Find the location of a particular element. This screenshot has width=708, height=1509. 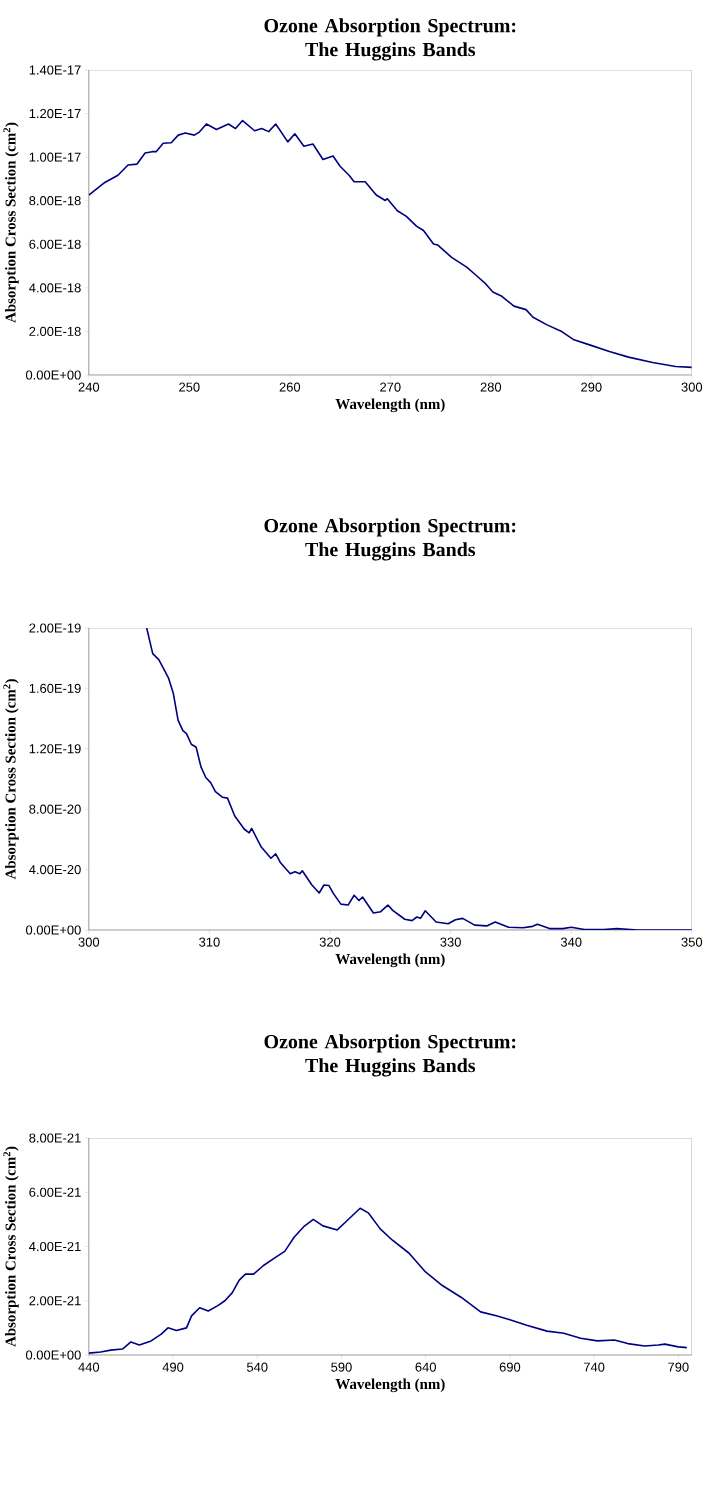

y-tick-label: 8.00E-21 is located at coordinates (55, 1138).